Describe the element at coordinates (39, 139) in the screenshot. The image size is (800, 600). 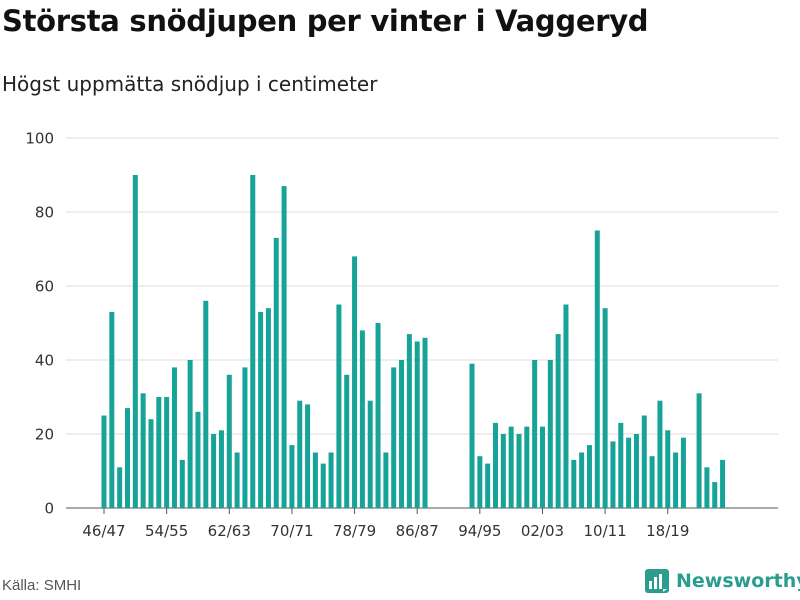
I see `y-tick-label: 100` at that location.